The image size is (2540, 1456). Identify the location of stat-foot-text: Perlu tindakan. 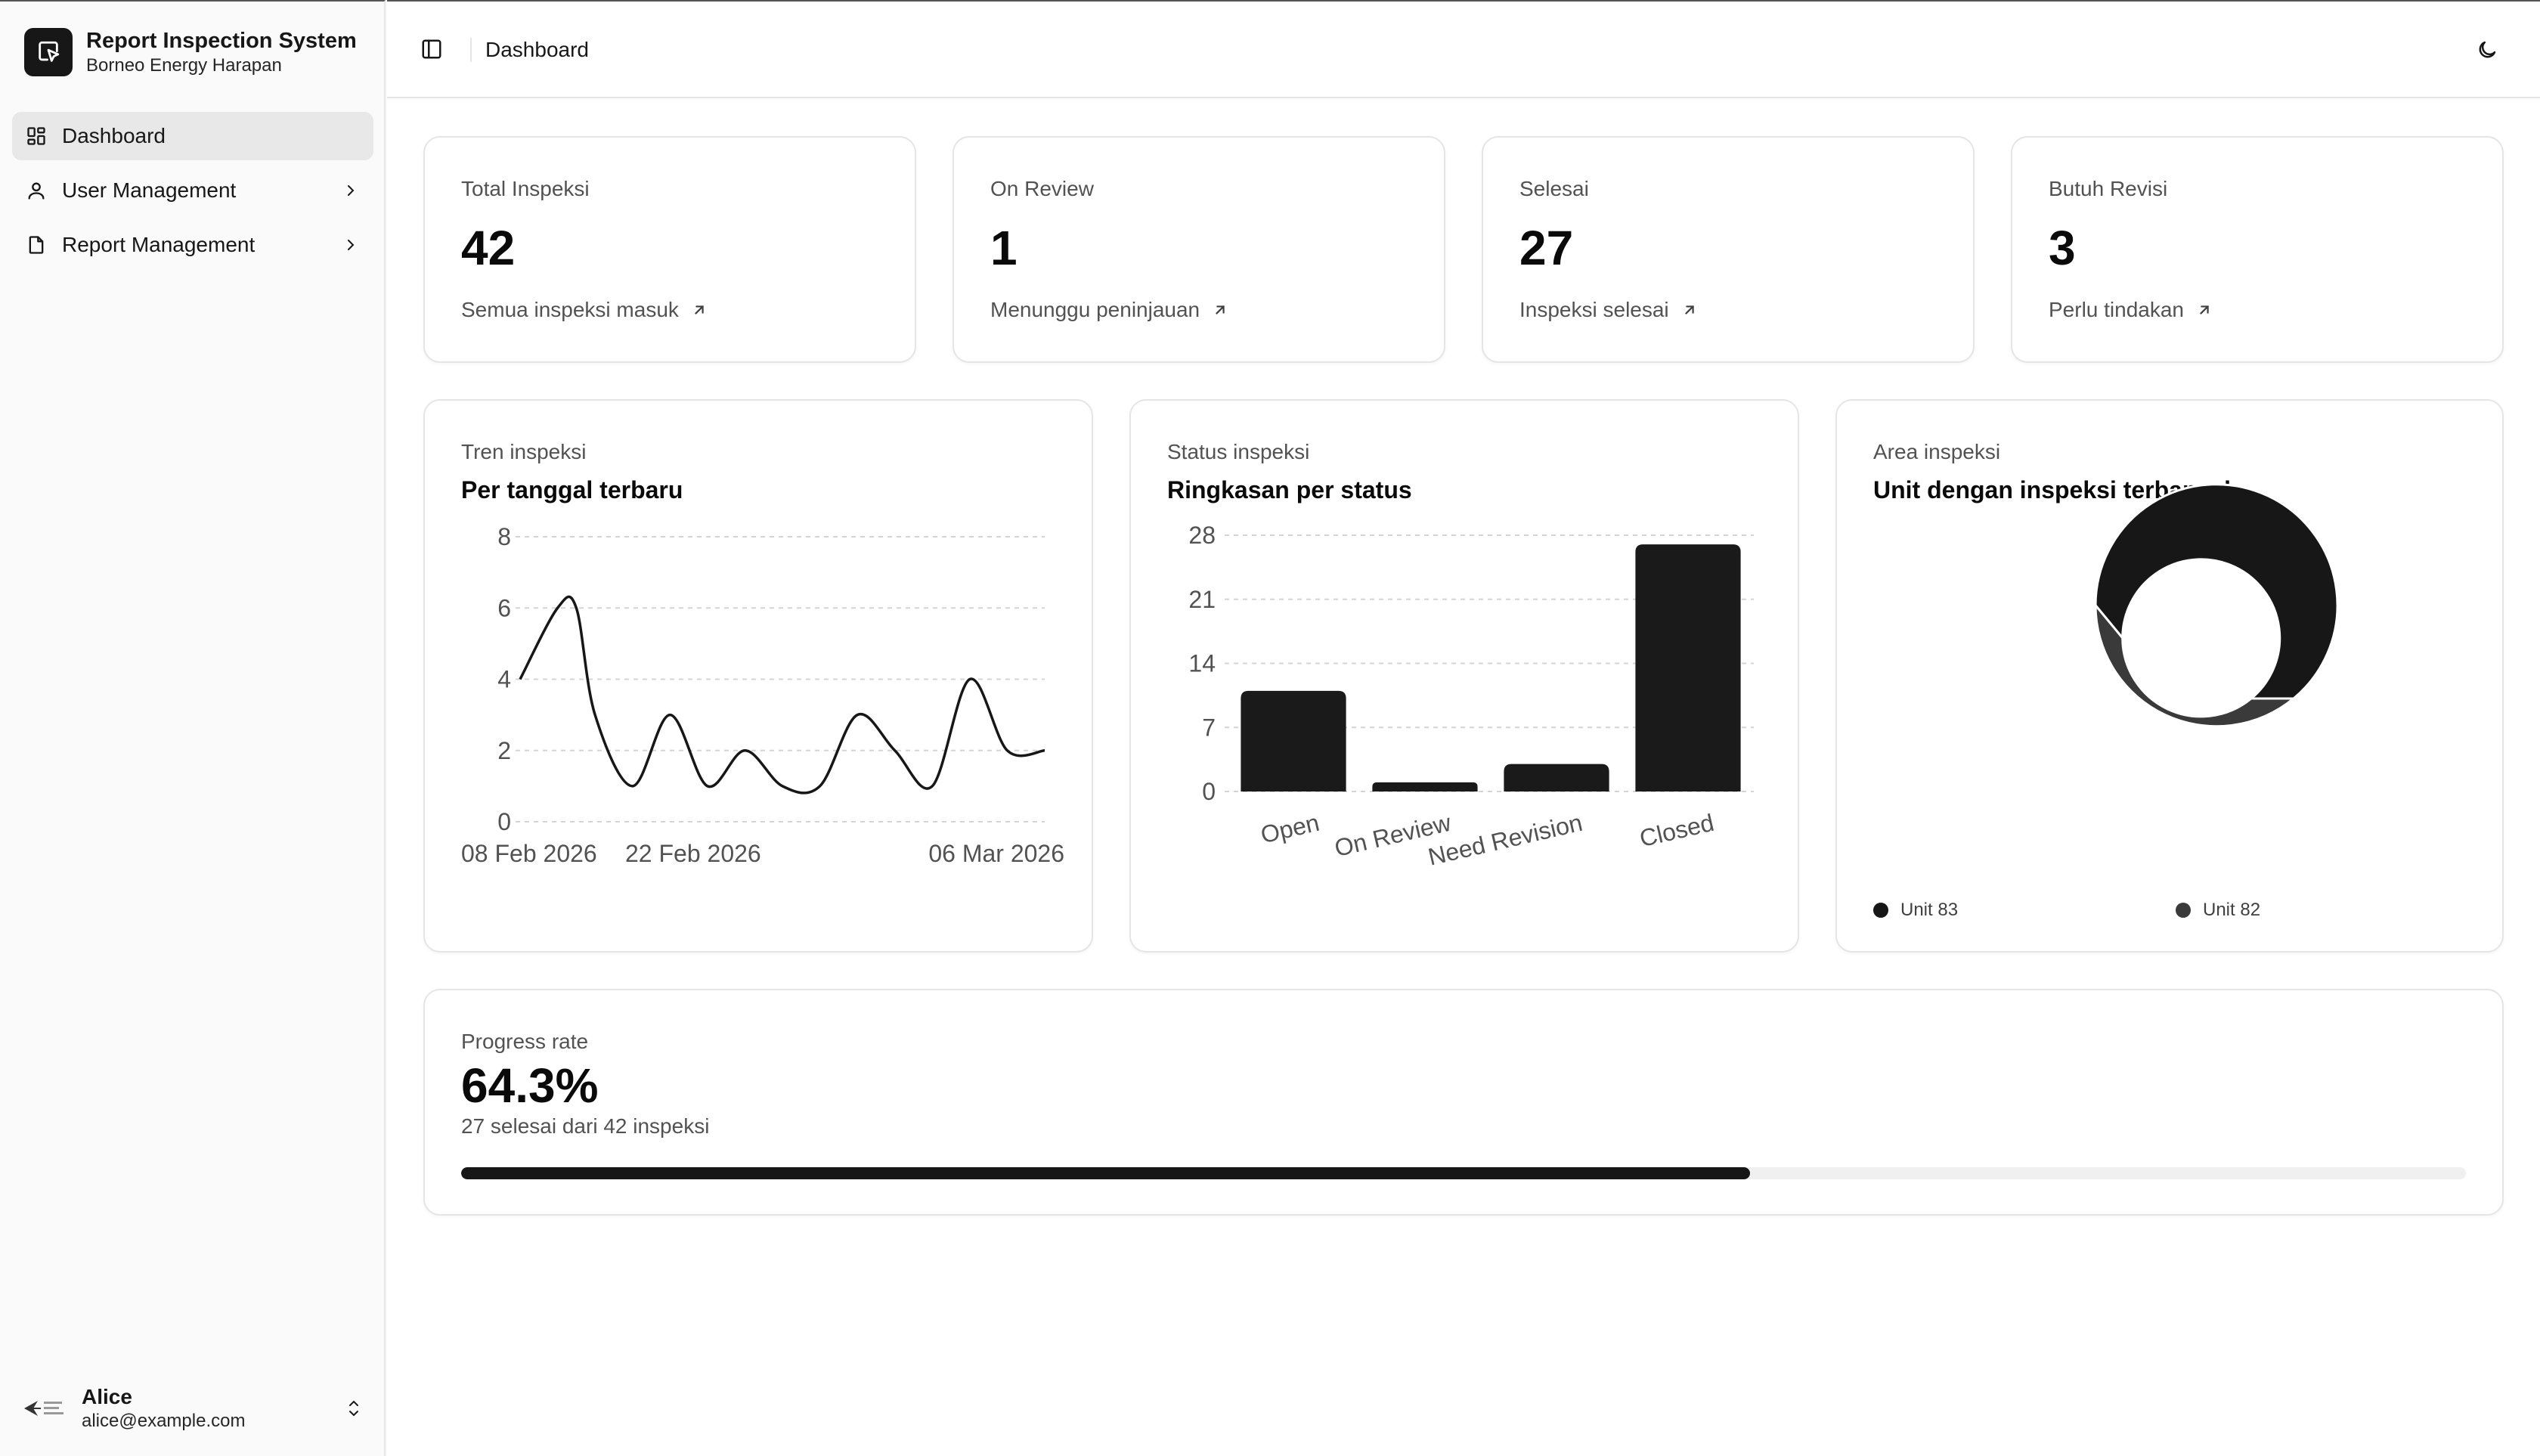
(2117, 309).